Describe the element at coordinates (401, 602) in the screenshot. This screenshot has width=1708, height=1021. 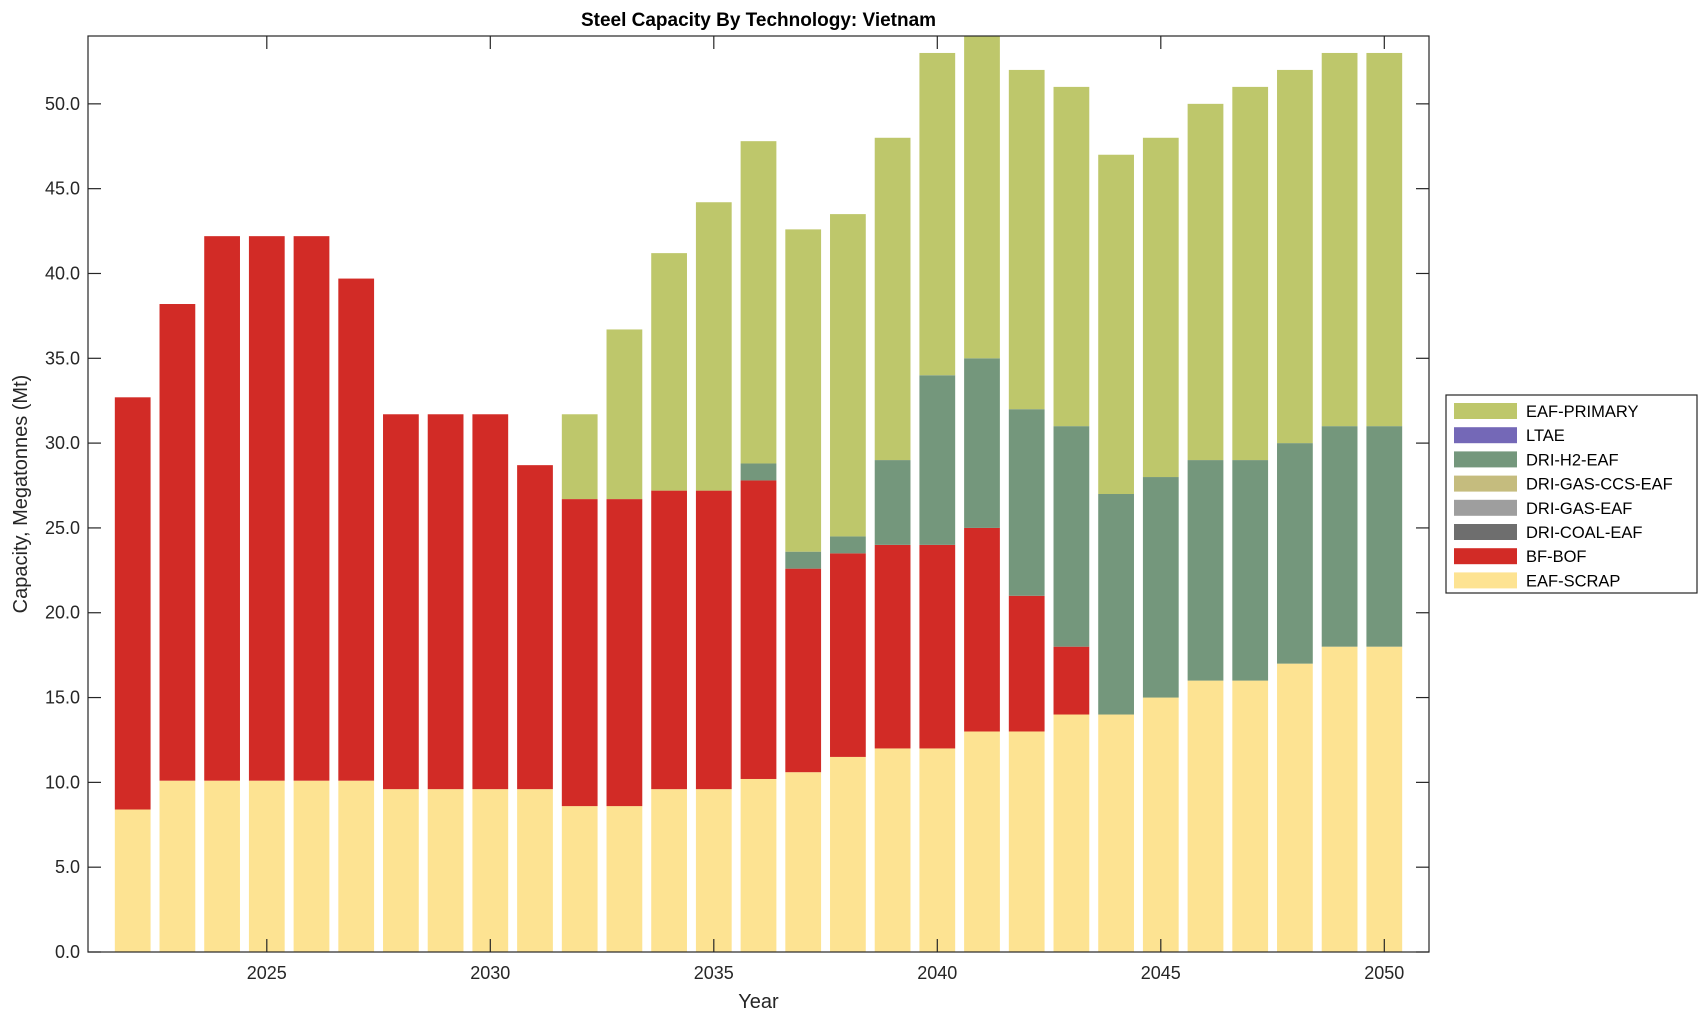
I see `bar-segment-bf-bof-2028` at that location.